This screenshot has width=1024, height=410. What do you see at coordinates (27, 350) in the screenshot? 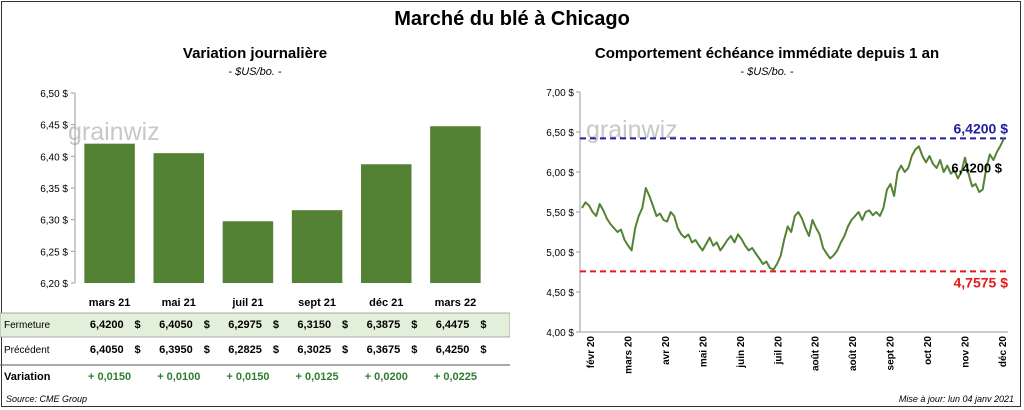
I see `row-label: Précédent` at bounding box center [27, 350].